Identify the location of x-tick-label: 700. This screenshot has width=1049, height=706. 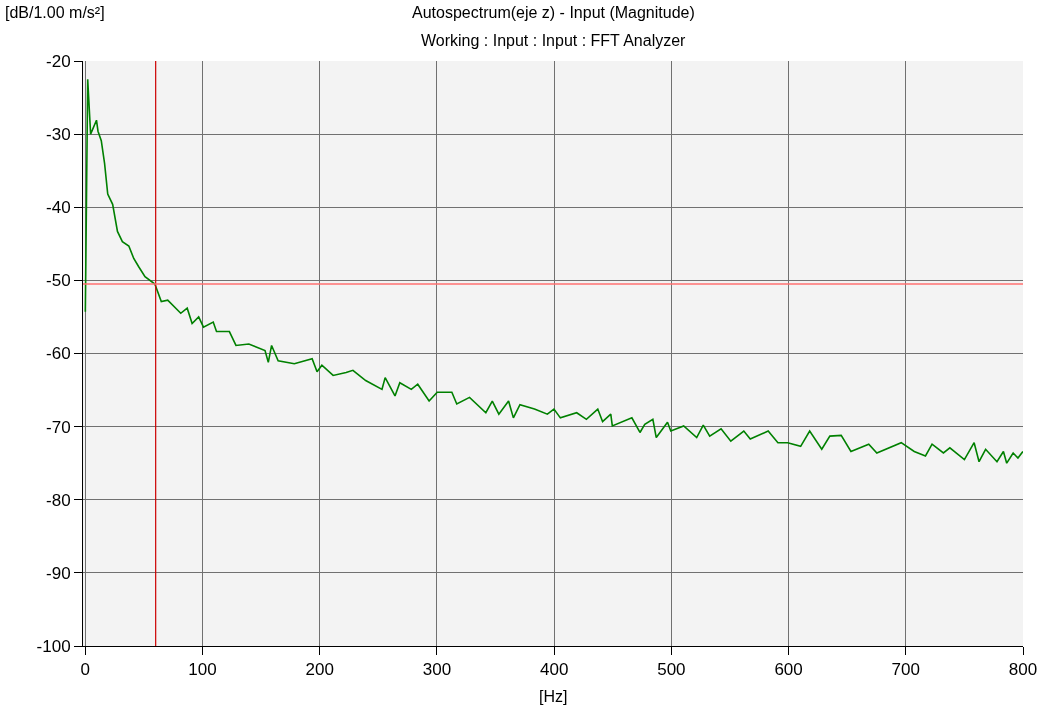
(905, 670).